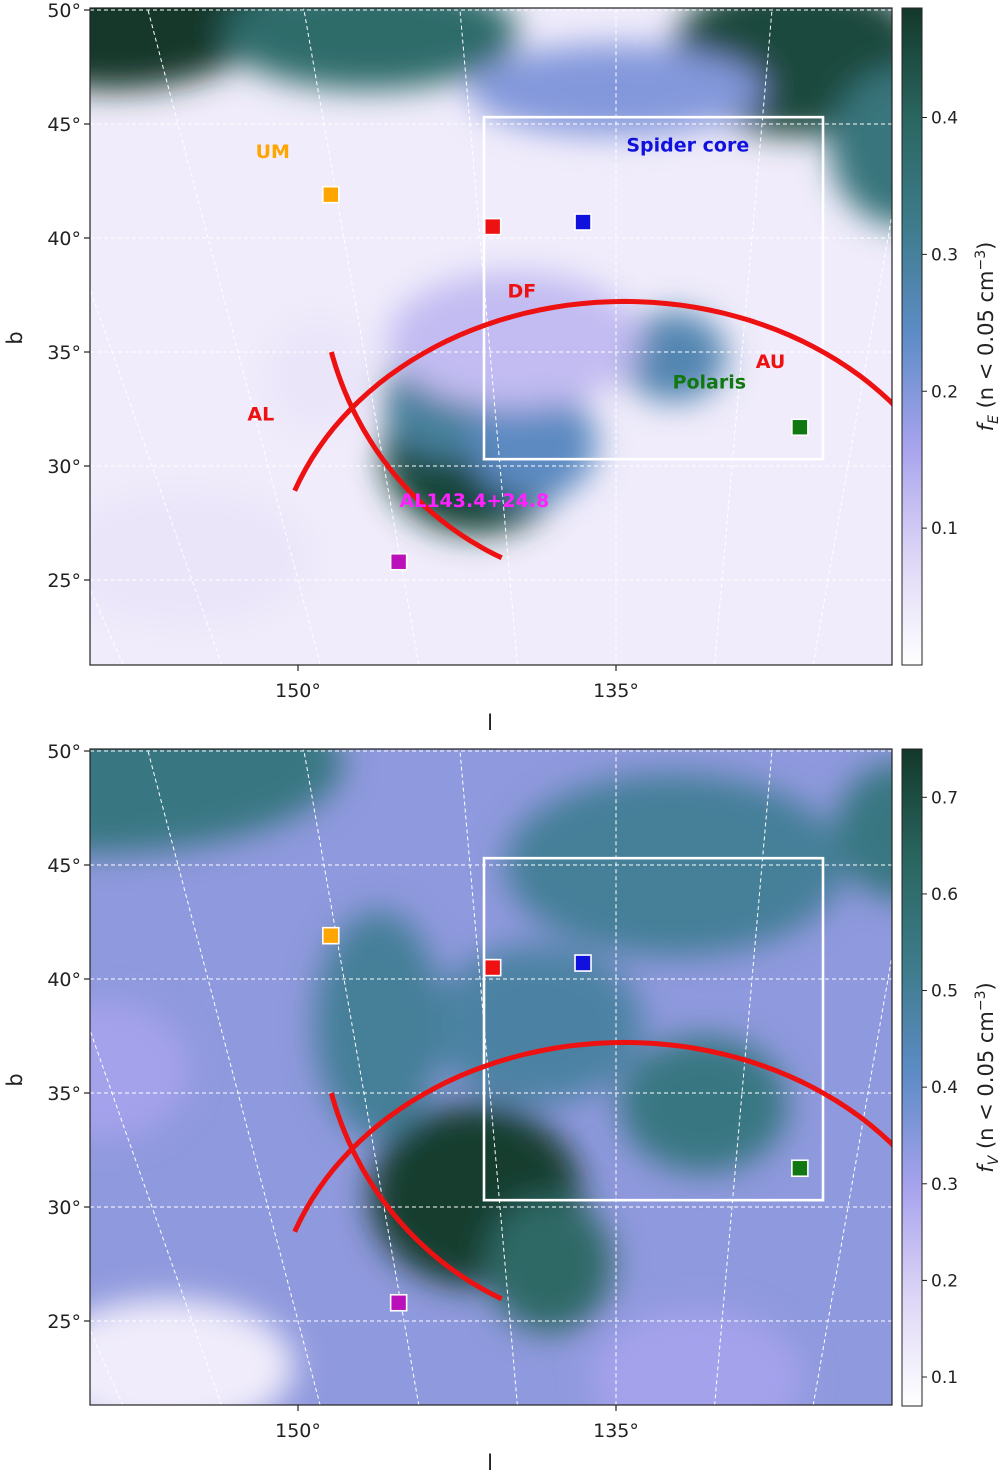 The height and width of the screenshot is (1481, 1000). What do you see at coordinates (273, 152) in the screenshot?
I see `label-um: UM` at bounding box center [273, 152].